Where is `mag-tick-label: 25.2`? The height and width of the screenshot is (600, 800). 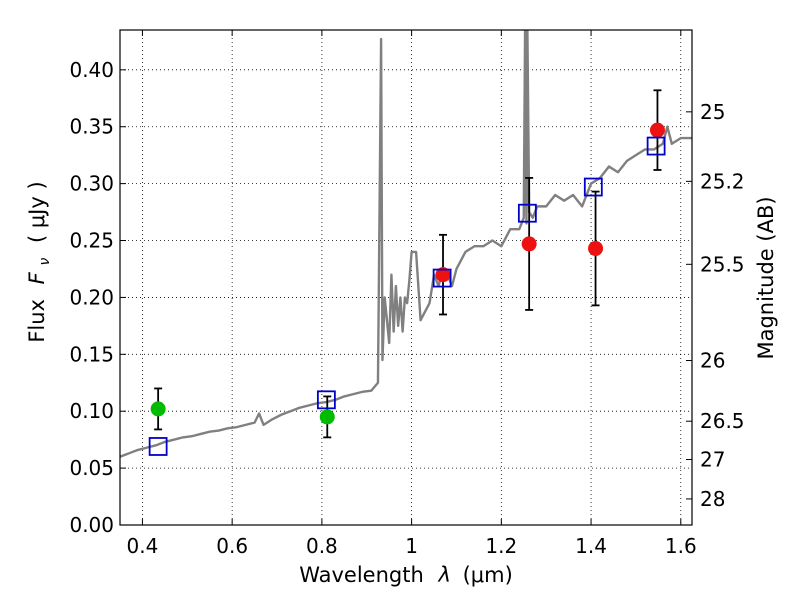 mag-tick-label: 25.2 is located at coordinates (722, 181).